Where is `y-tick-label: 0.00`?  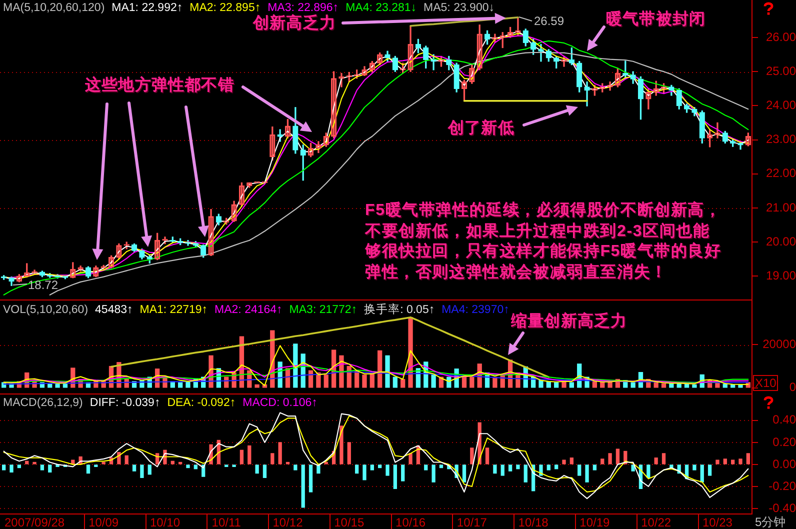 y-tick-label: 0.00 is located at coordinates (784, 463).